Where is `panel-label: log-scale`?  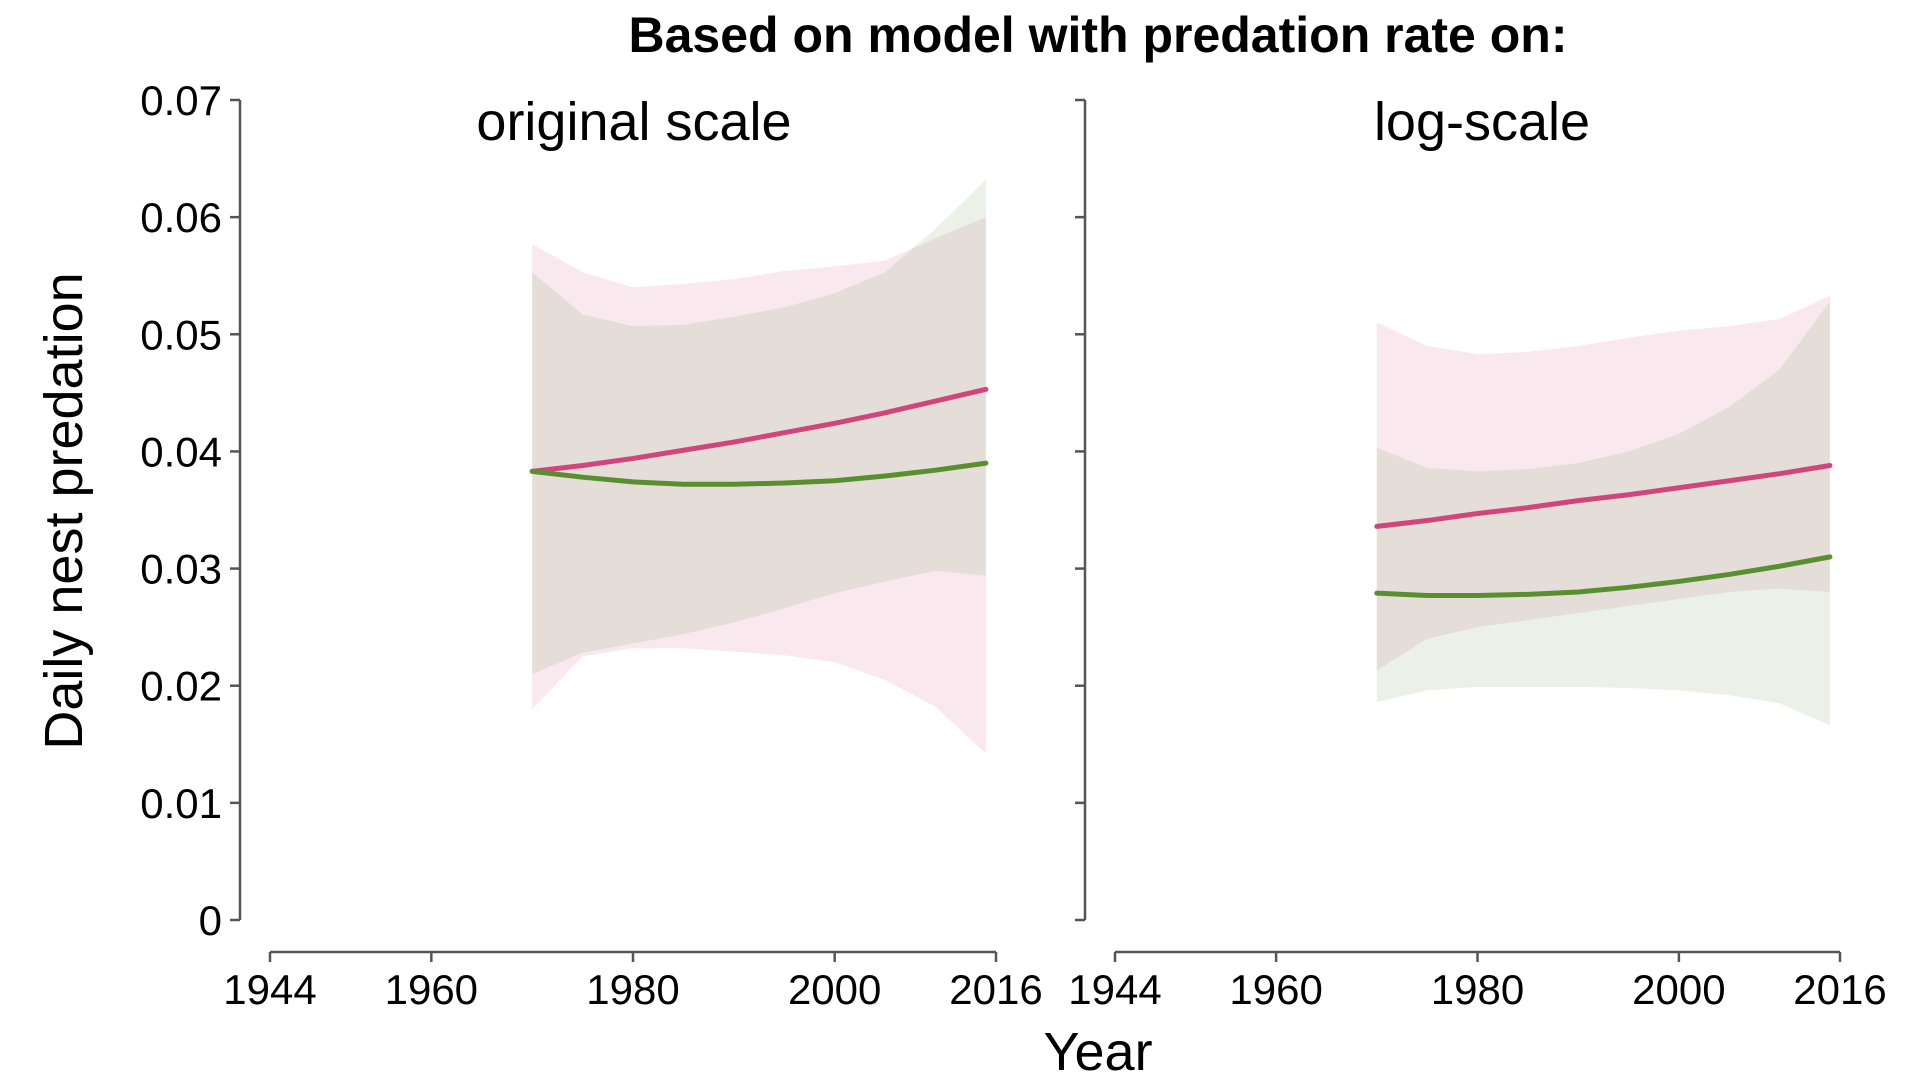 panel-label: log-scale is located at coordinates (1482, 122).